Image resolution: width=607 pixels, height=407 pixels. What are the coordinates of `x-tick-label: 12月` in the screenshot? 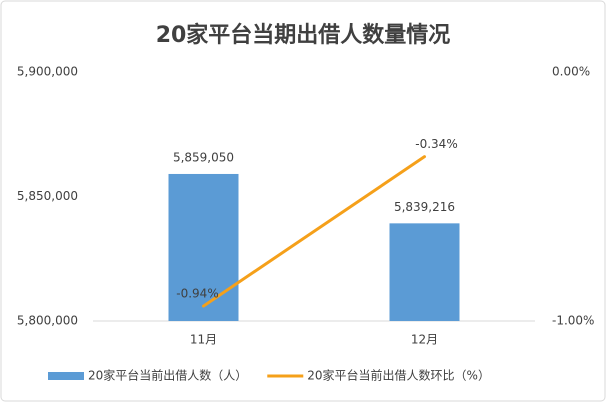 It's located at (424, 340).